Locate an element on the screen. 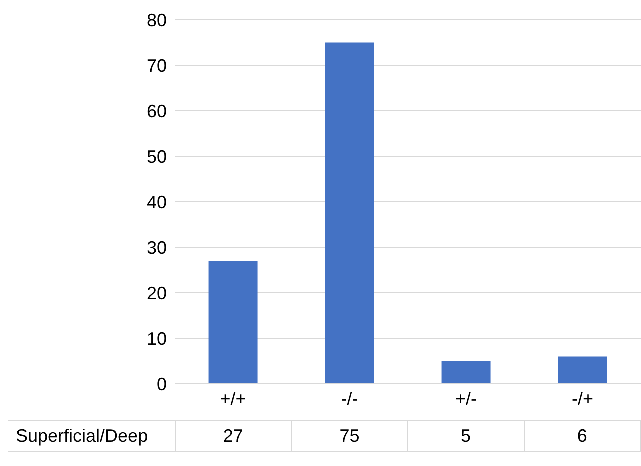 Image resolution: width=641 pixels, height=466 pixels. y-tick-label: 50 is located at coordinates (156, 156).